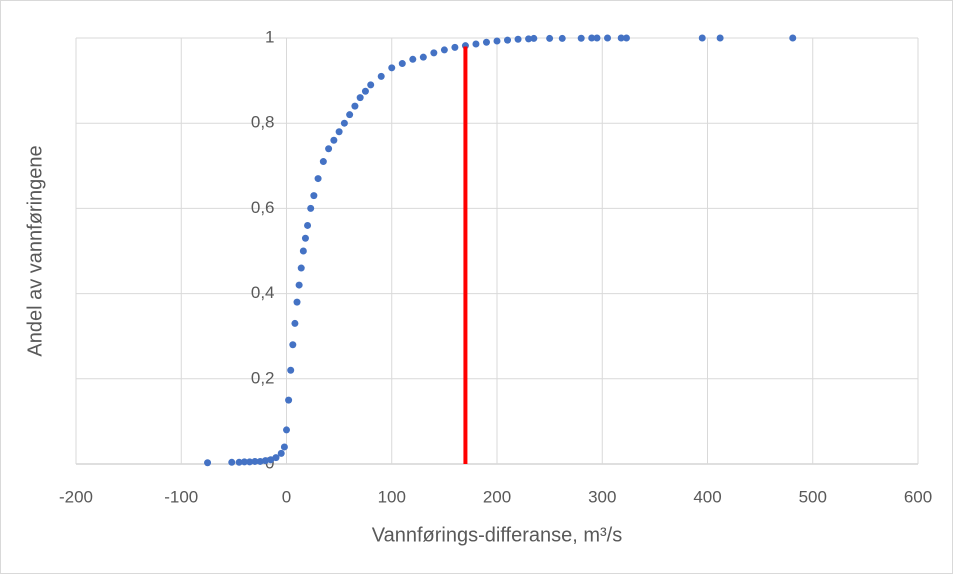  I want to click on x-tick-label: 100, so click(392, 496).